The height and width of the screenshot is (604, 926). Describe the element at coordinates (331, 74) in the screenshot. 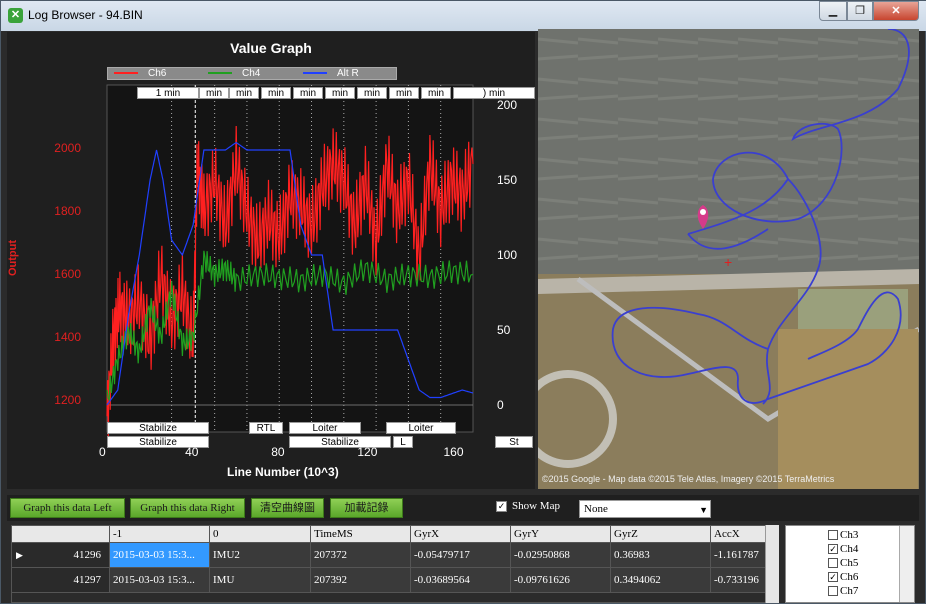

I see `legend-alt: Alt R` at that location.